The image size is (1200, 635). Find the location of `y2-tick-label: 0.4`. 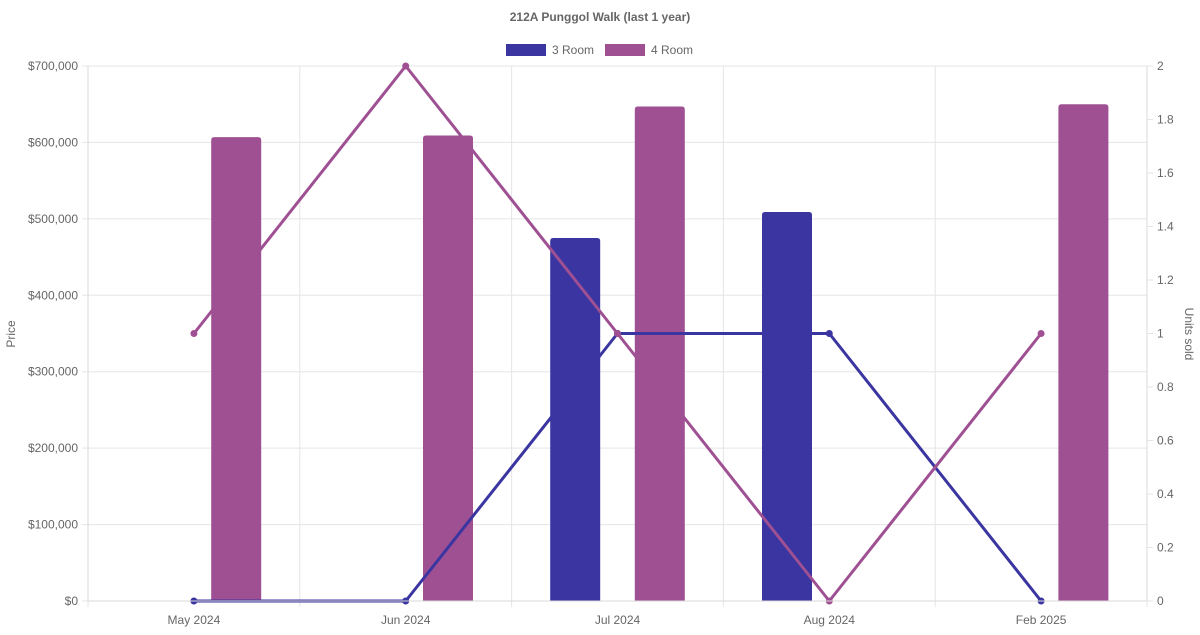

y2-tick-label: 0.4 is located at coordinates (1165, 494).